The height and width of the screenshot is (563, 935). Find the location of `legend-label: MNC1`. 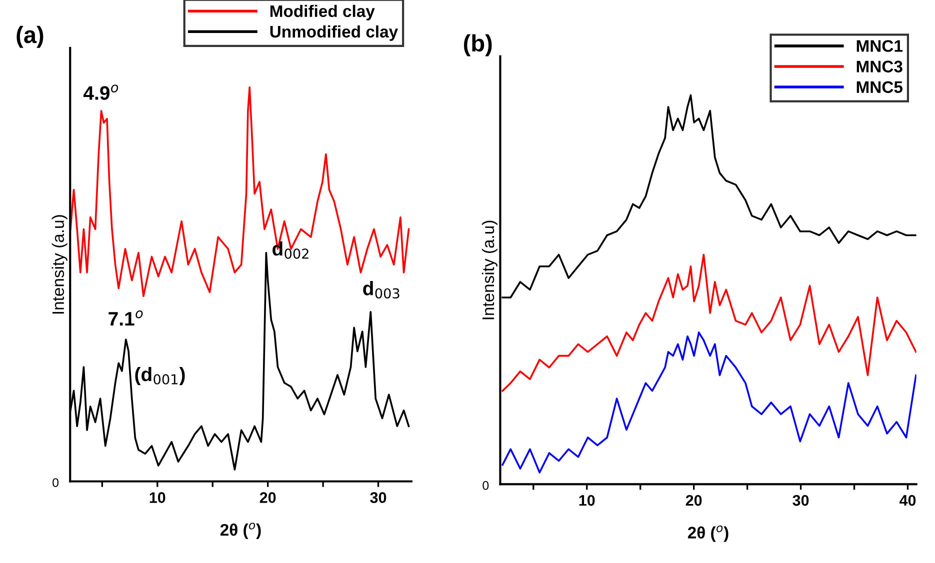

legend-label: MNC1 is located at coordinates (879, 46).